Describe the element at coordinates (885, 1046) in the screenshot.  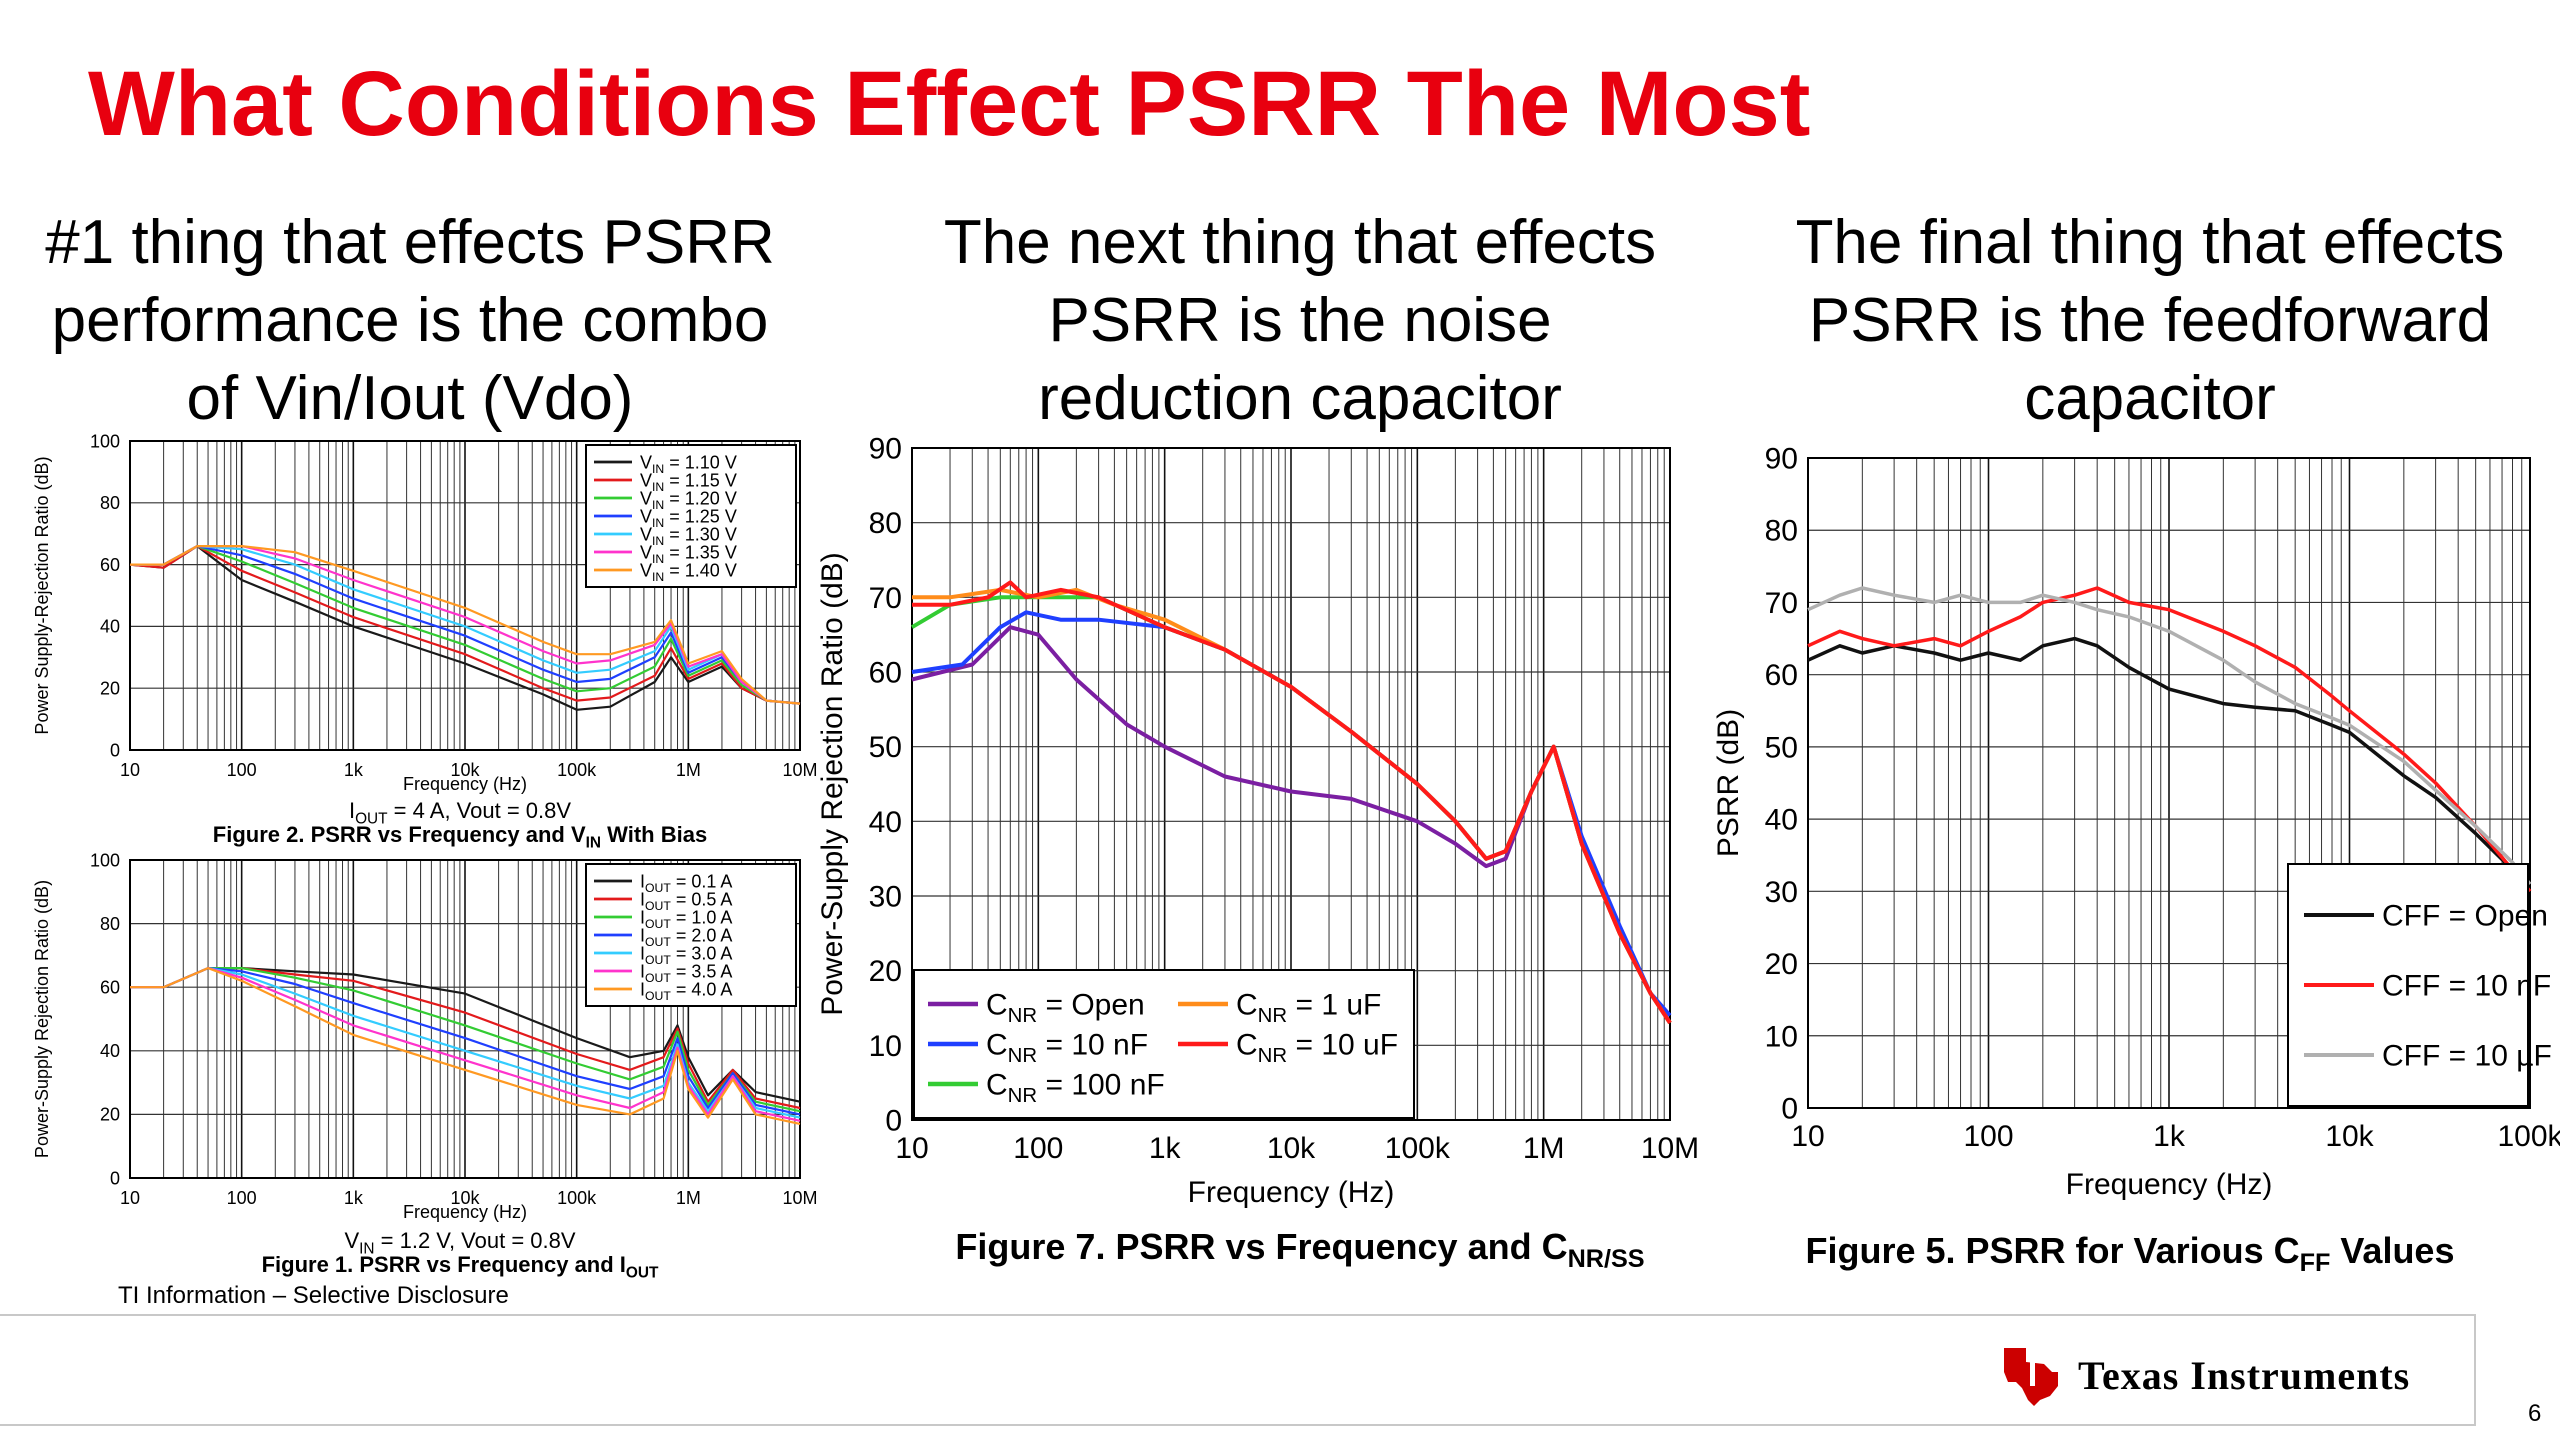
I see `y-tick-label: 10` at that location.